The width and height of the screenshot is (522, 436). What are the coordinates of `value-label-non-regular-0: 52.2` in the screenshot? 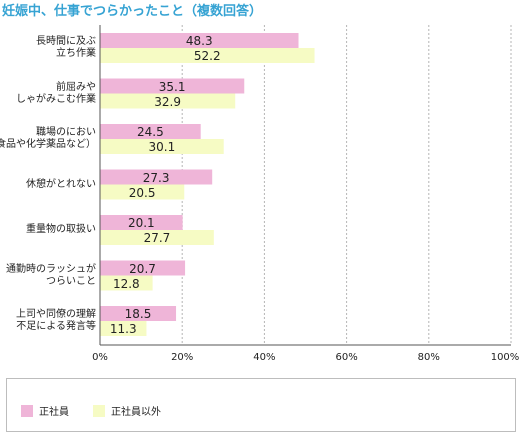 It's located at (207, 56).